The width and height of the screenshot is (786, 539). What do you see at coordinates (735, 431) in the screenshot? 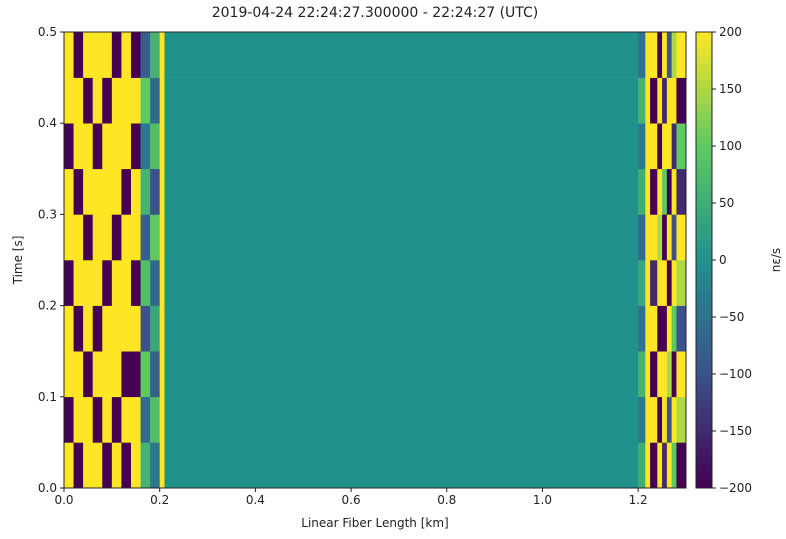
I see `colorbar-tick-label: −150` at bounding box center [735, 431].